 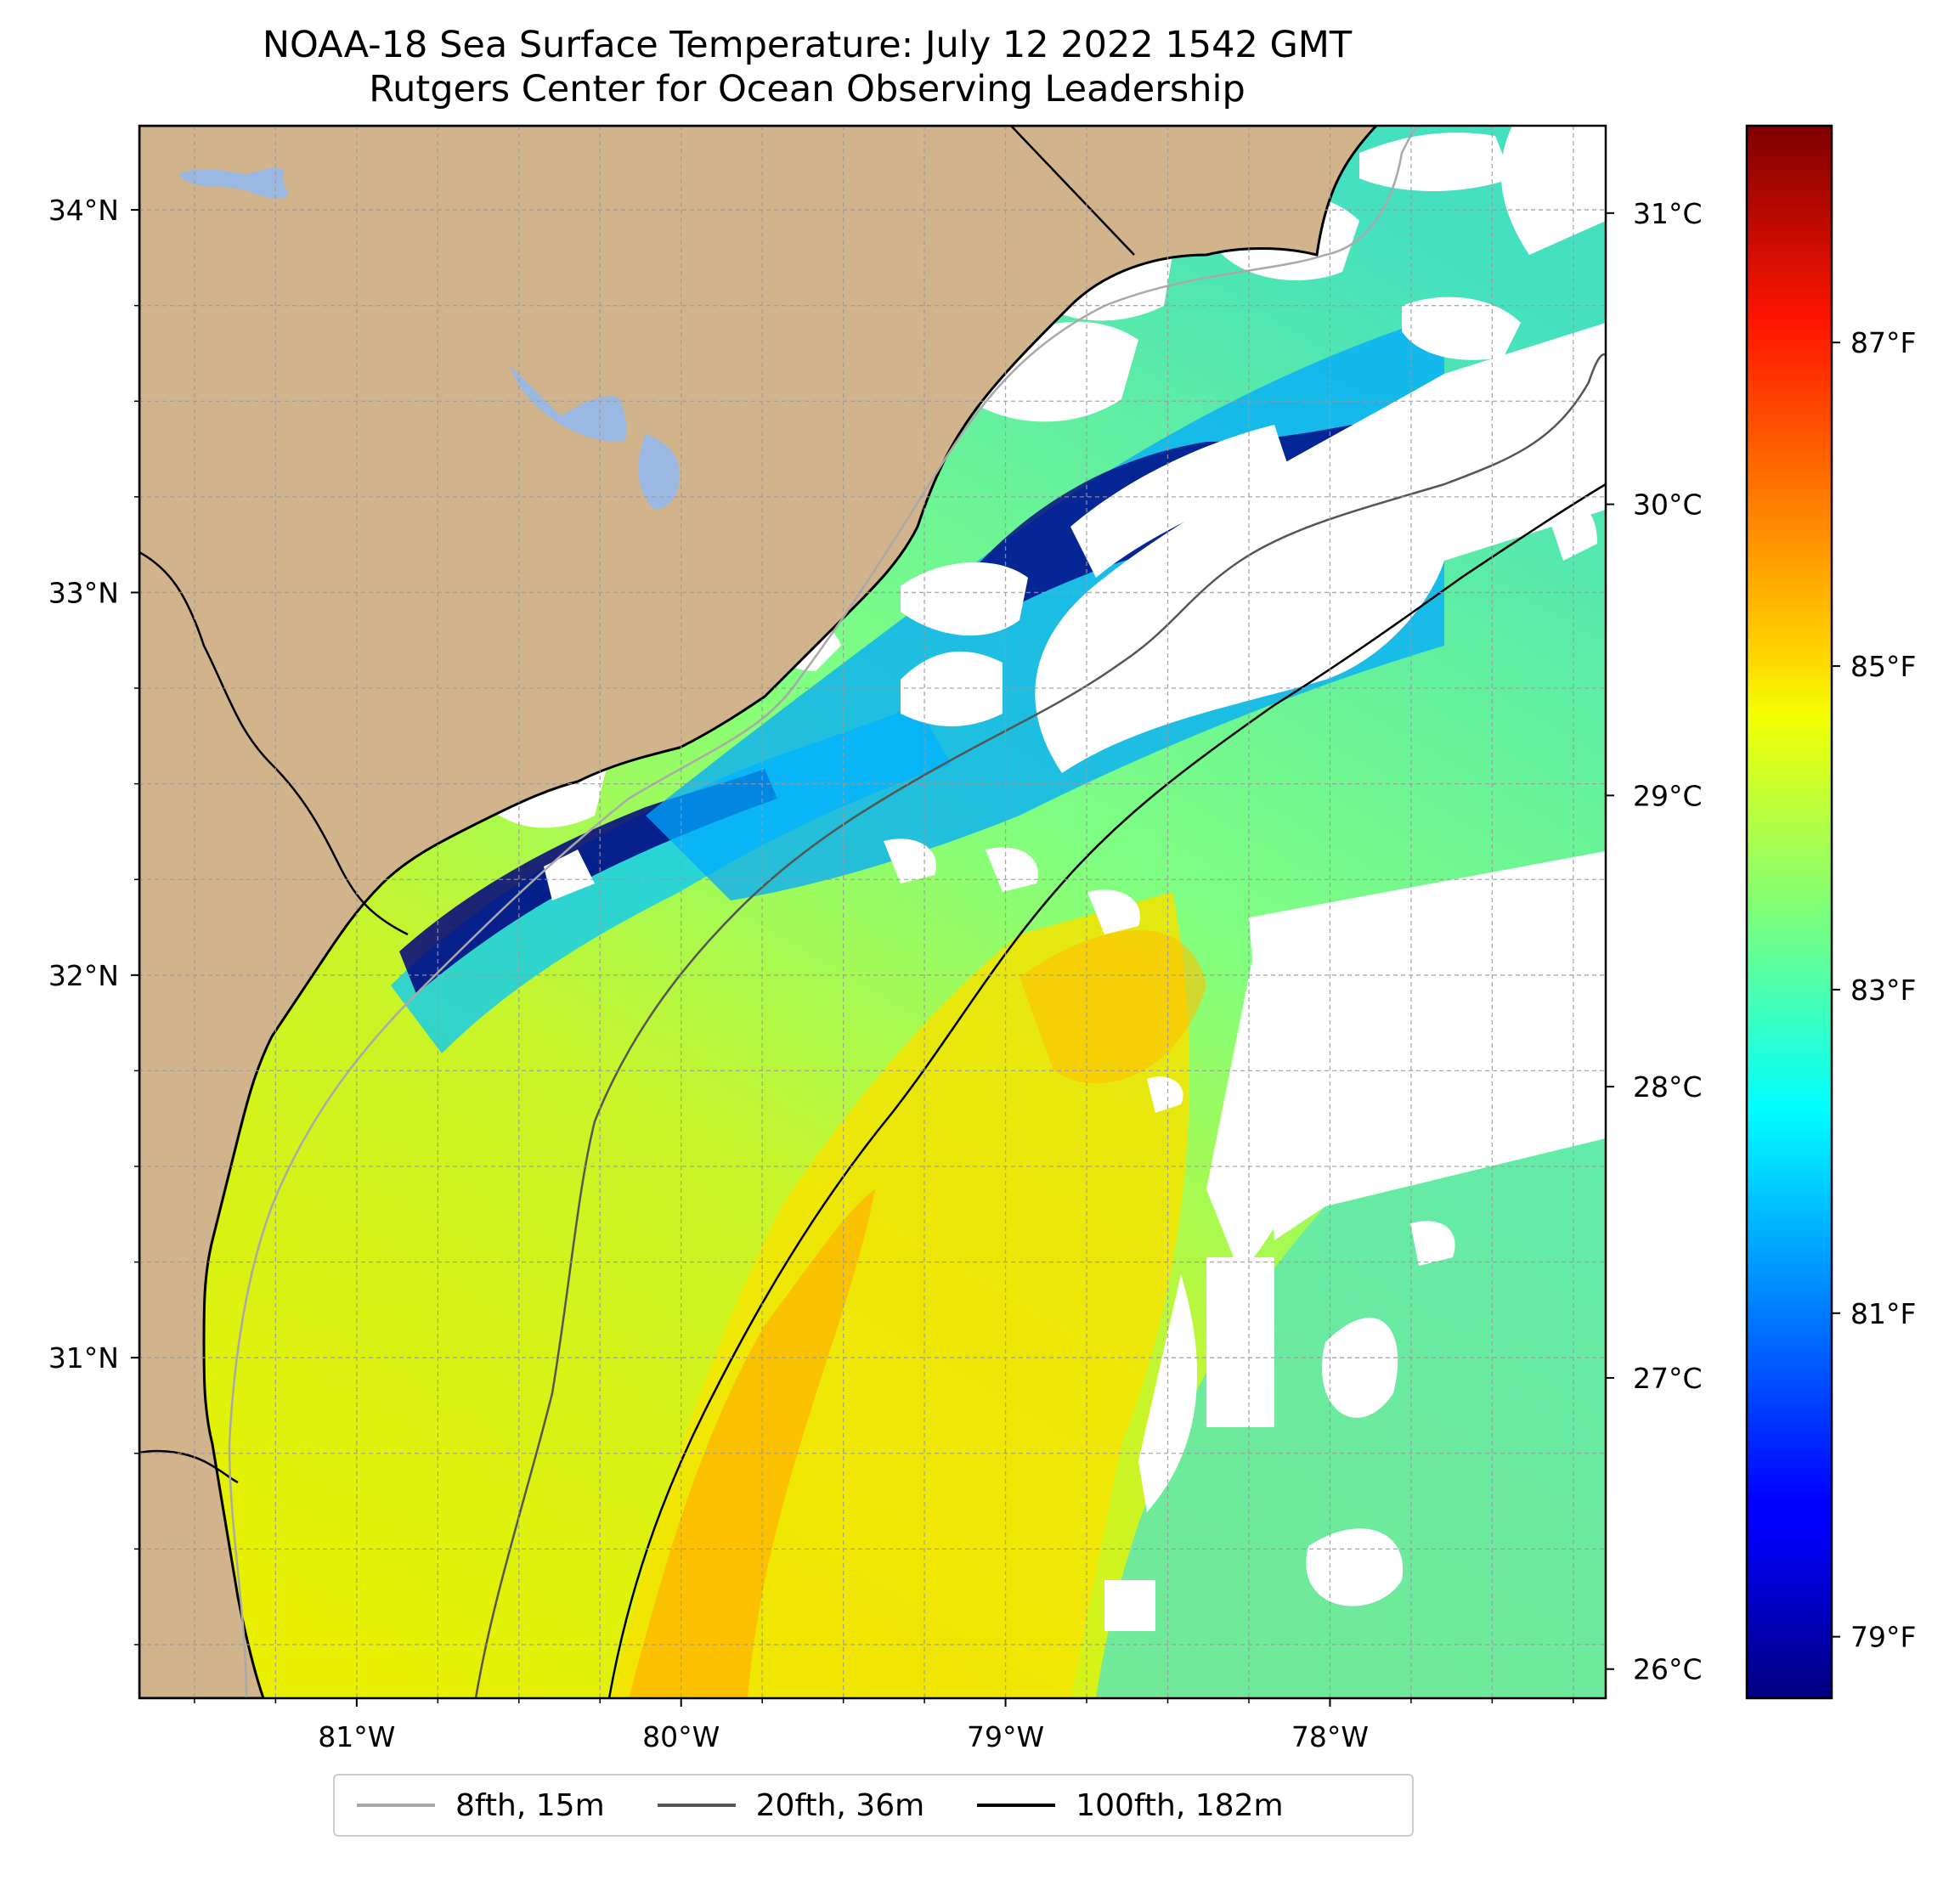 What do you see at coordinates (1668, 505) in the screenshot?
I see `celsius-label: 30°C` at bounding box center [1668, 505].